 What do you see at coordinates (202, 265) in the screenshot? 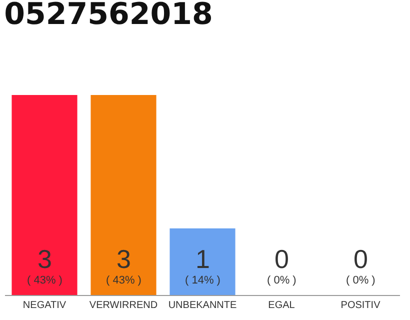
I see `data-label: 1 ( 14% )` at bounding box center [202, 265].